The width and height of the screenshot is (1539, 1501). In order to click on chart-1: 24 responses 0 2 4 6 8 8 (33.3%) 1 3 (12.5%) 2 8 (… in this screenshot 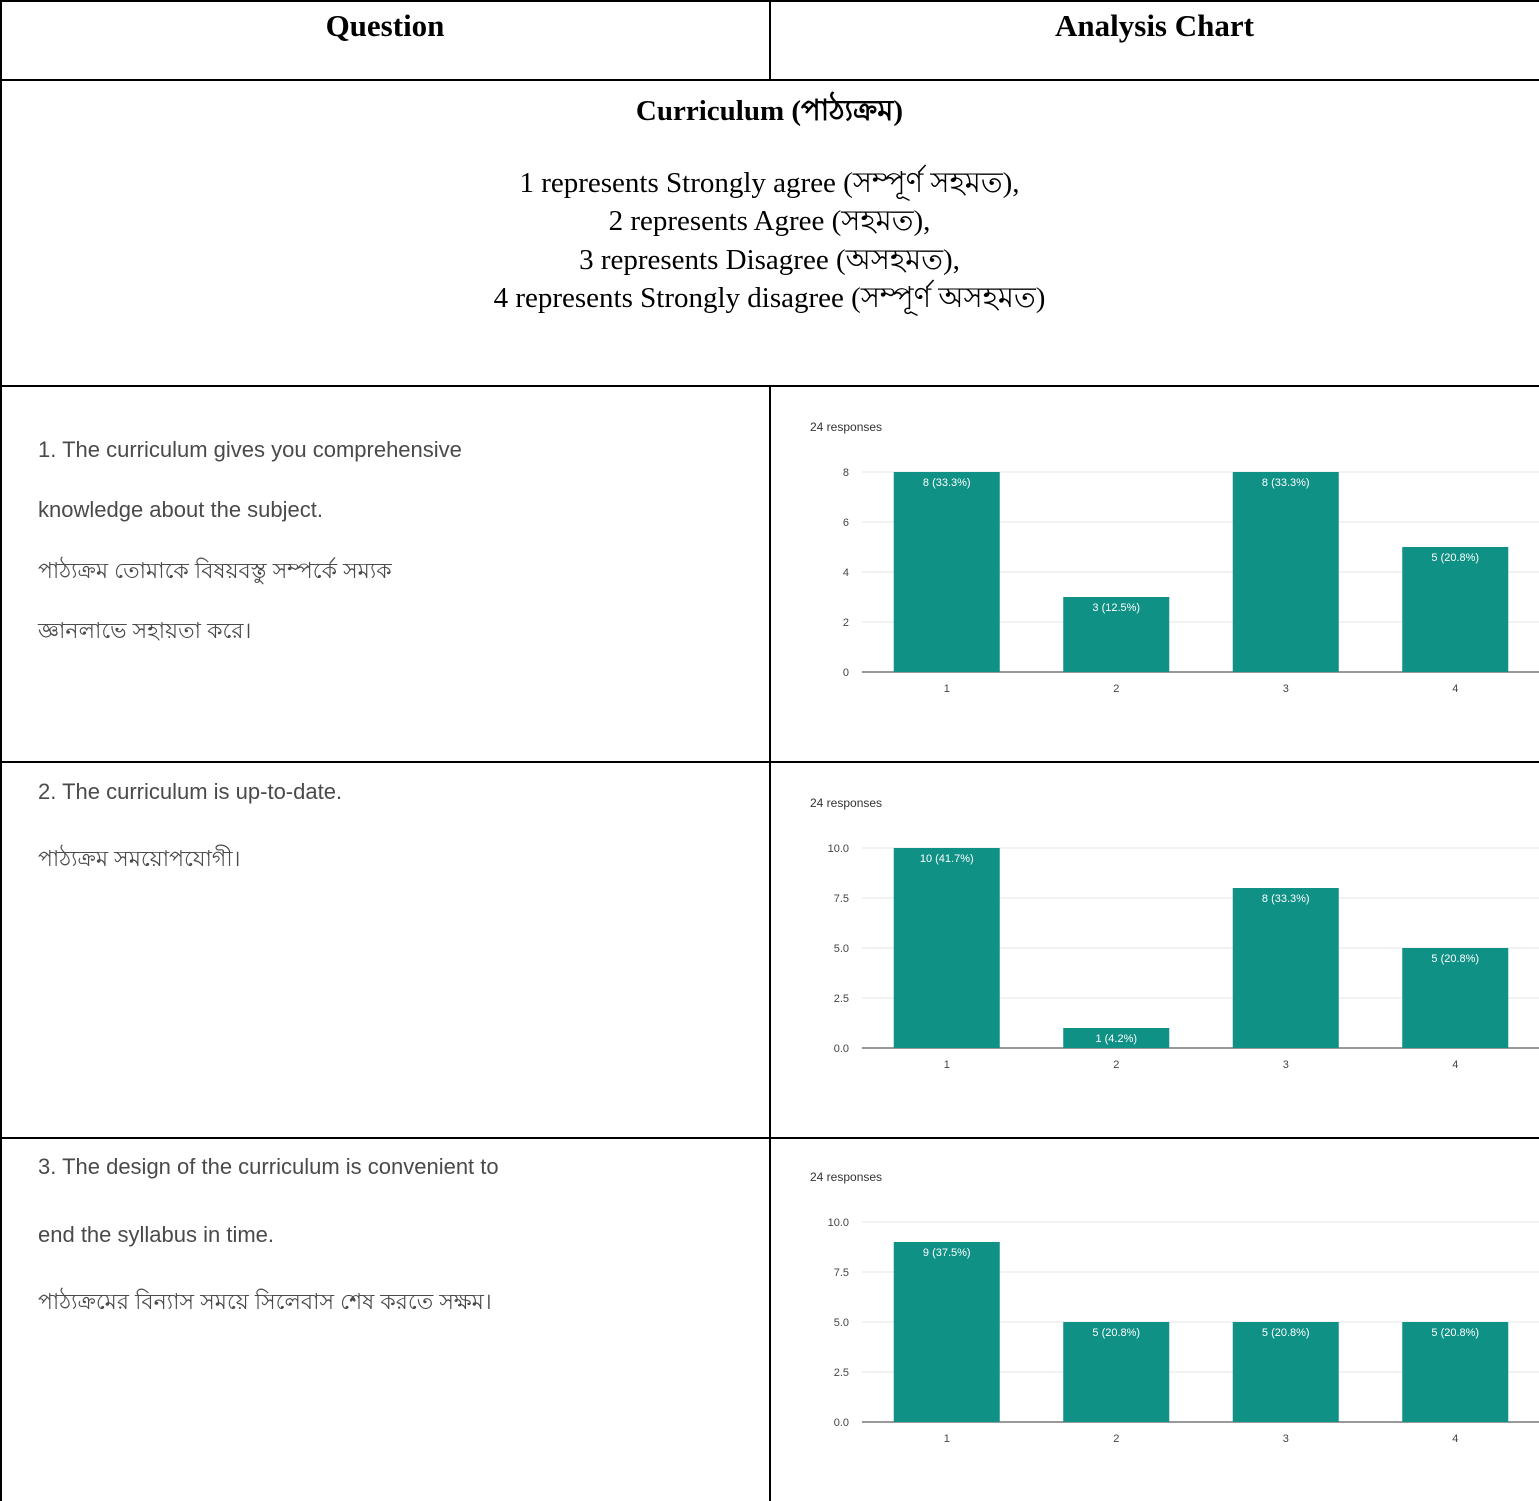, I will do `click(1164, 567)`.